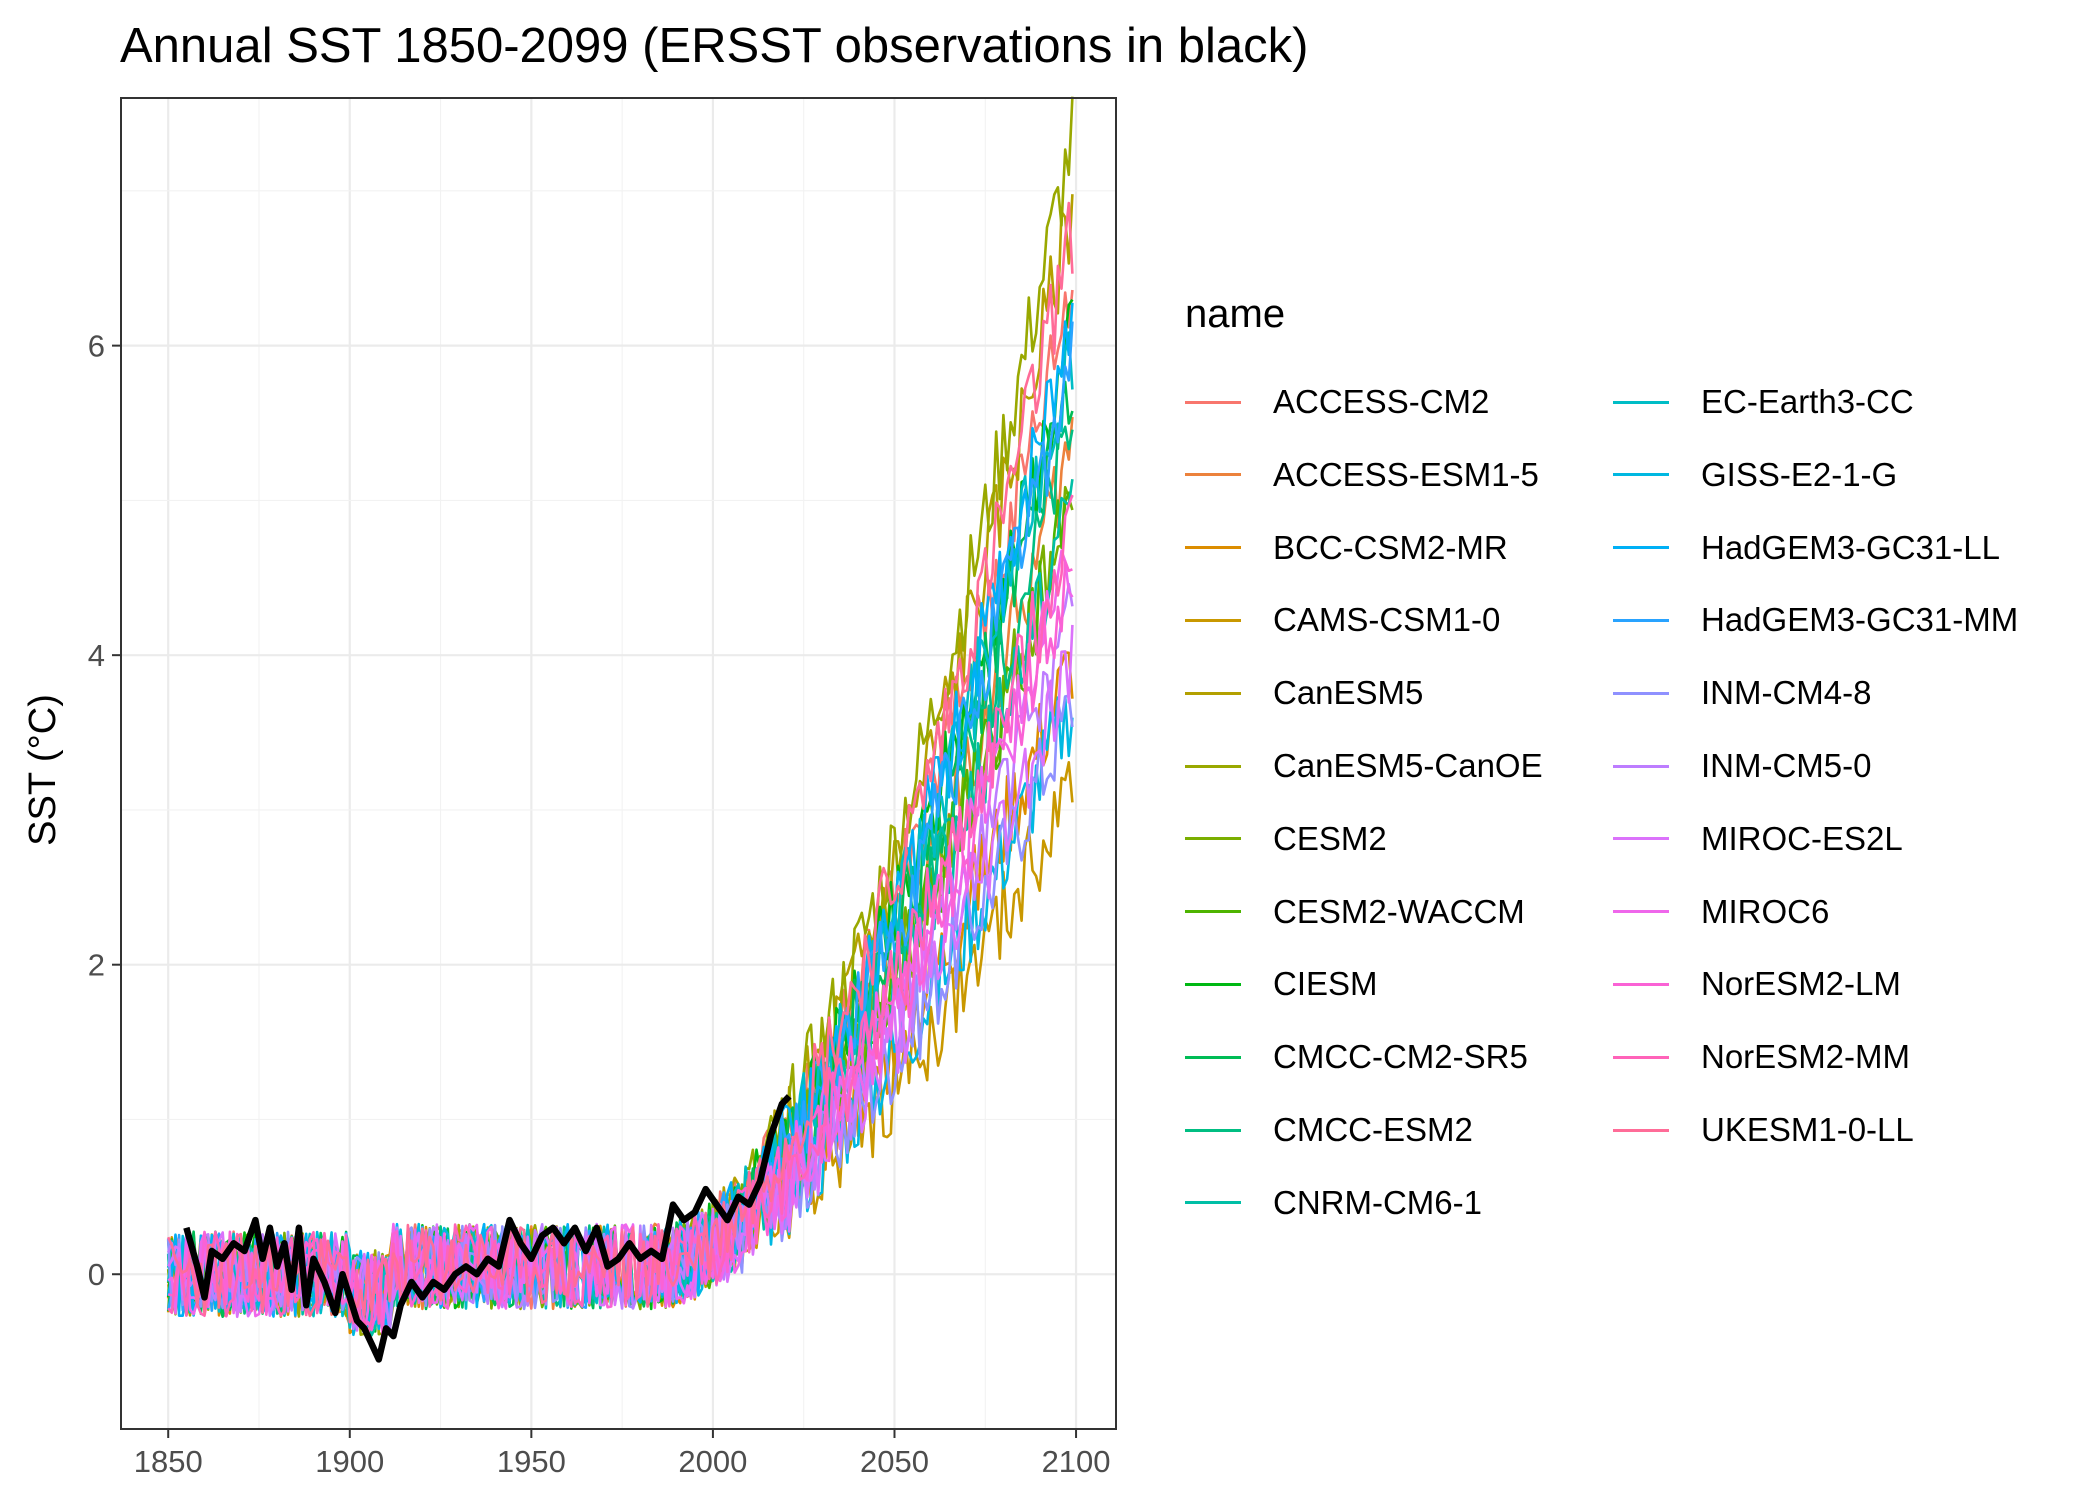 Image resolution: width=2100 pixels, height=1500 pixels. I want to click on legend-label: GISS-E2-1-G, so click(1799, 474).